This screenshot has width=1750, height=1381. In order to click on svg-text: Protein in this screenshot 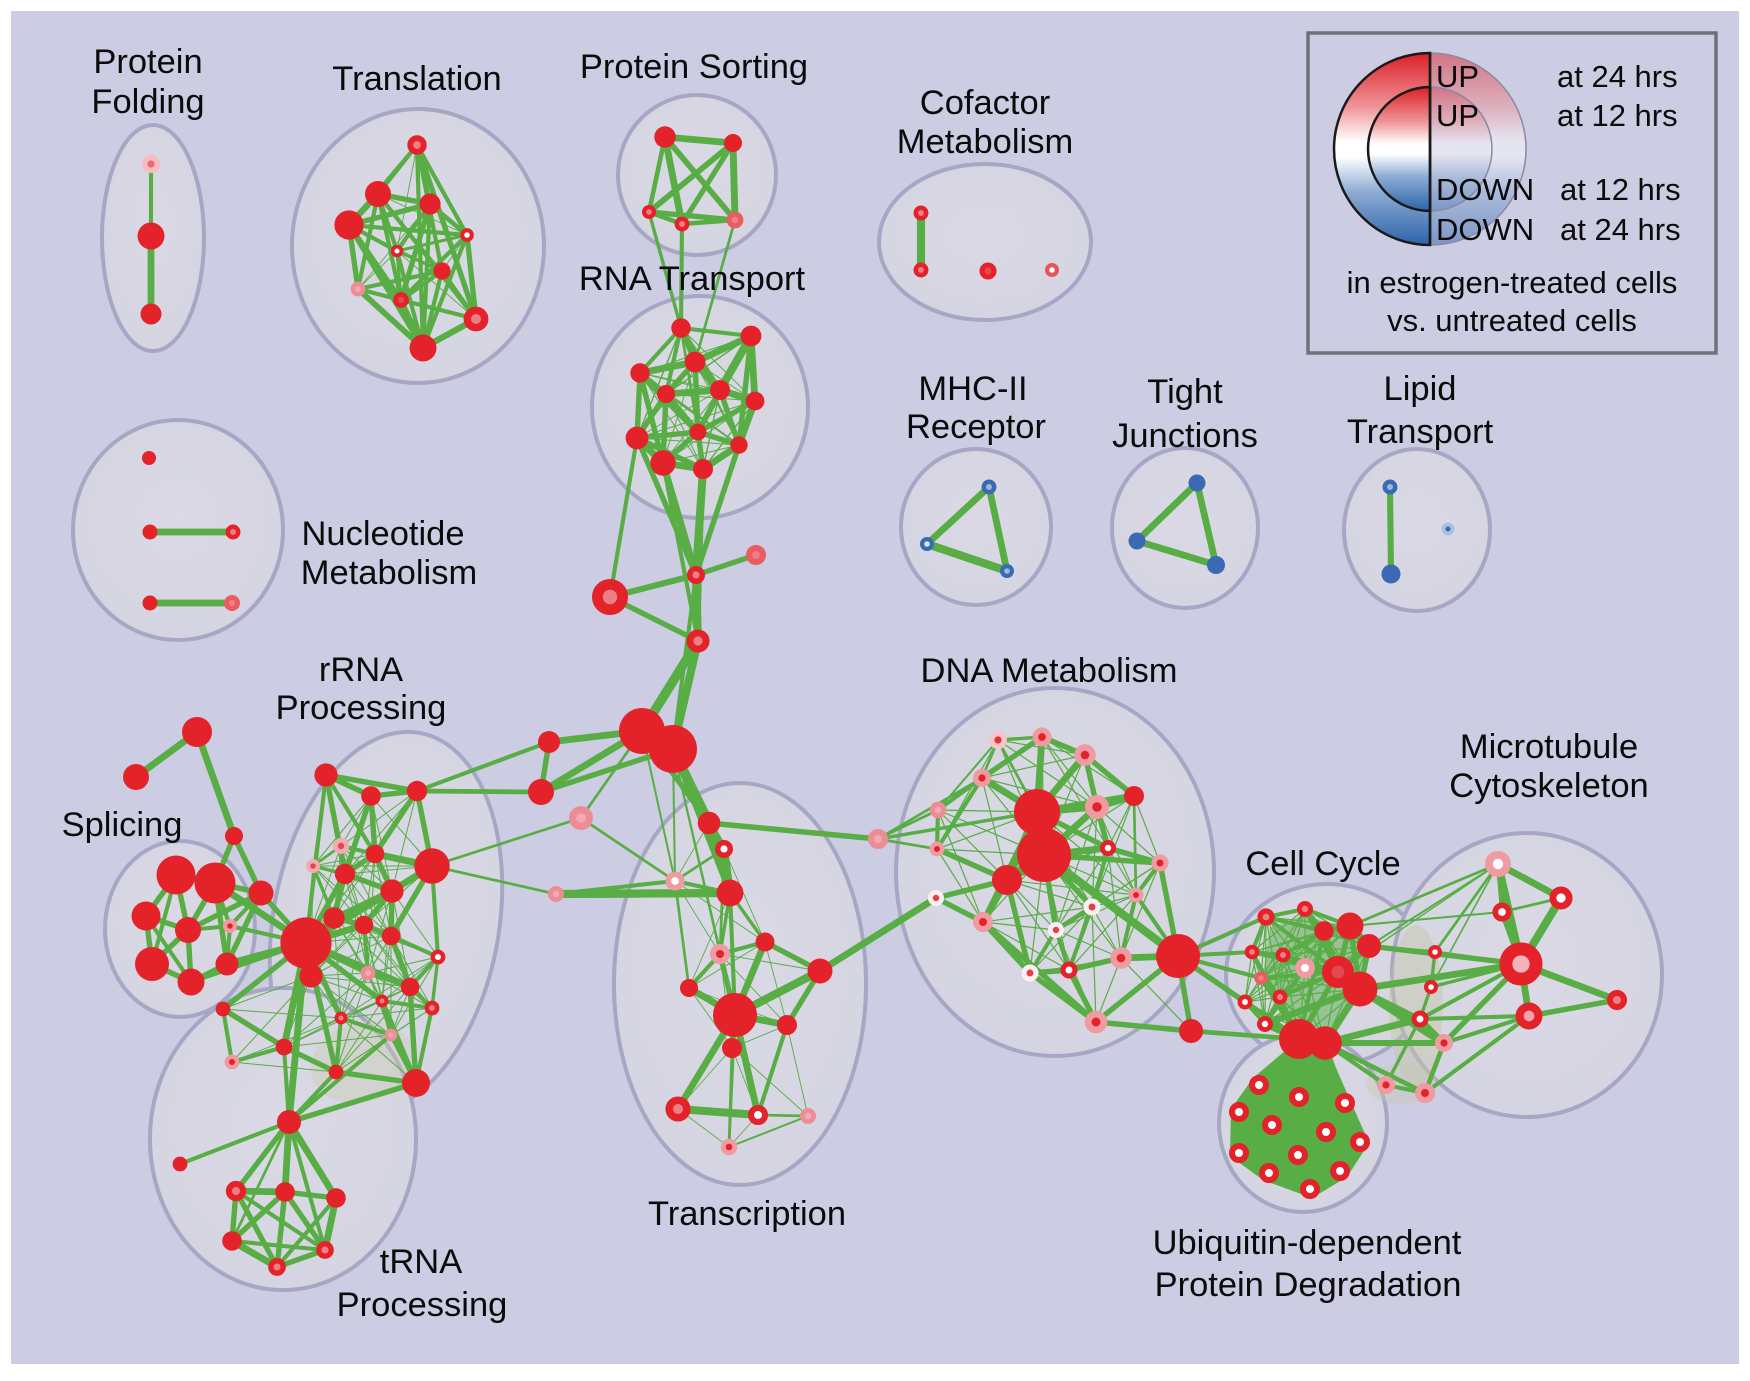, I will do `click(147, 62)`.